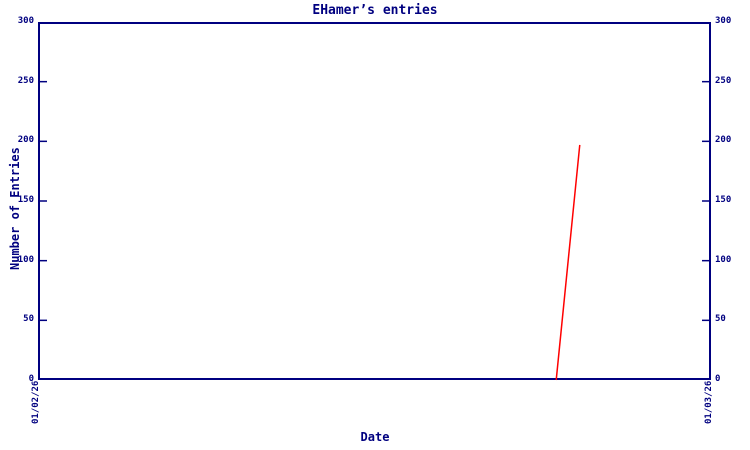 This screenshot has width=750, height=450. Describe the element at coordinates (723, 259) in the screenshot. I see `y-tick-label-right: 100` at that location.